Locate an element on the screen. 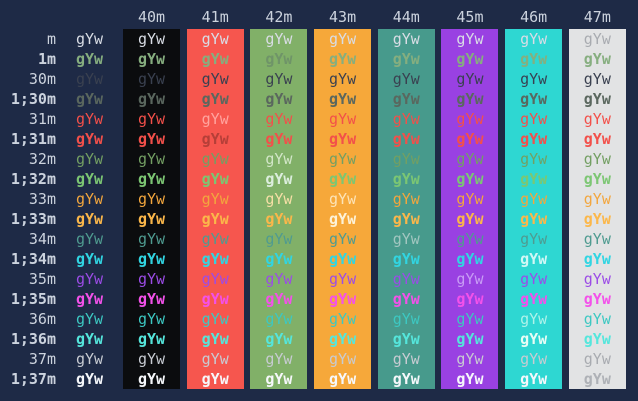 This screenshot has height=401, width=638. bg-cell-30m-41m: gYw is located at coordinates (215, 79).